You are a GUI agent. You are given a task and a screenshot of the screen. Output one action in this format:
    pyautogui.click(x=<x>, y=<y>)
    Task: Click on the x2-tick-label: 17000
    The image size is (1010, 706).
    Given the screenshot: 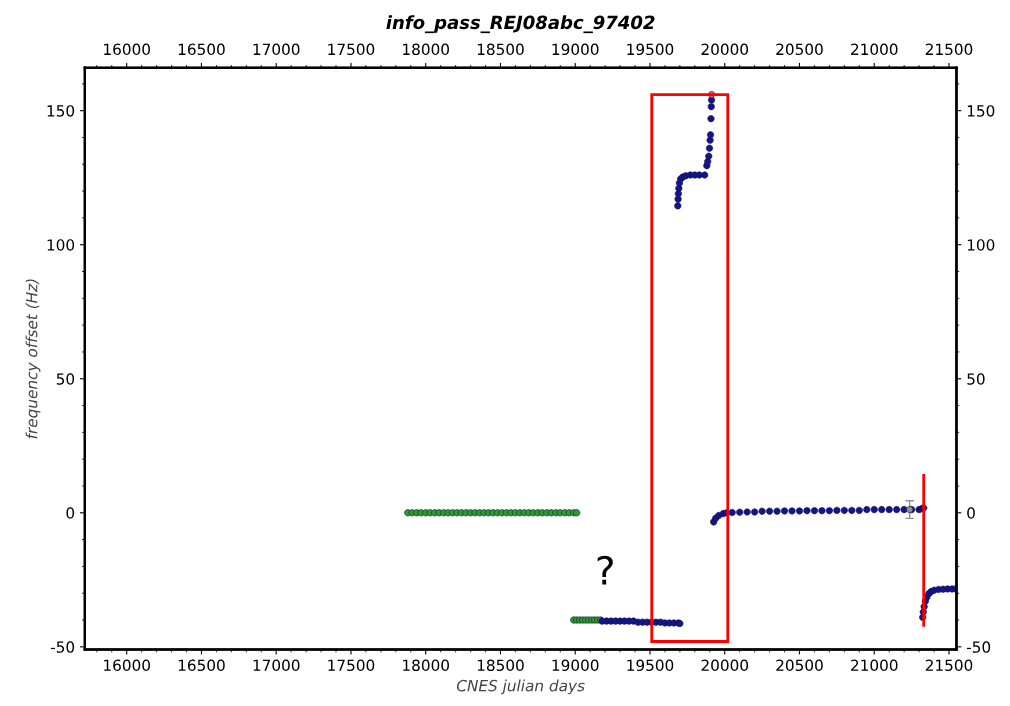 What is the action you would take?
    pyautogui.click(x=276, y=49)
    